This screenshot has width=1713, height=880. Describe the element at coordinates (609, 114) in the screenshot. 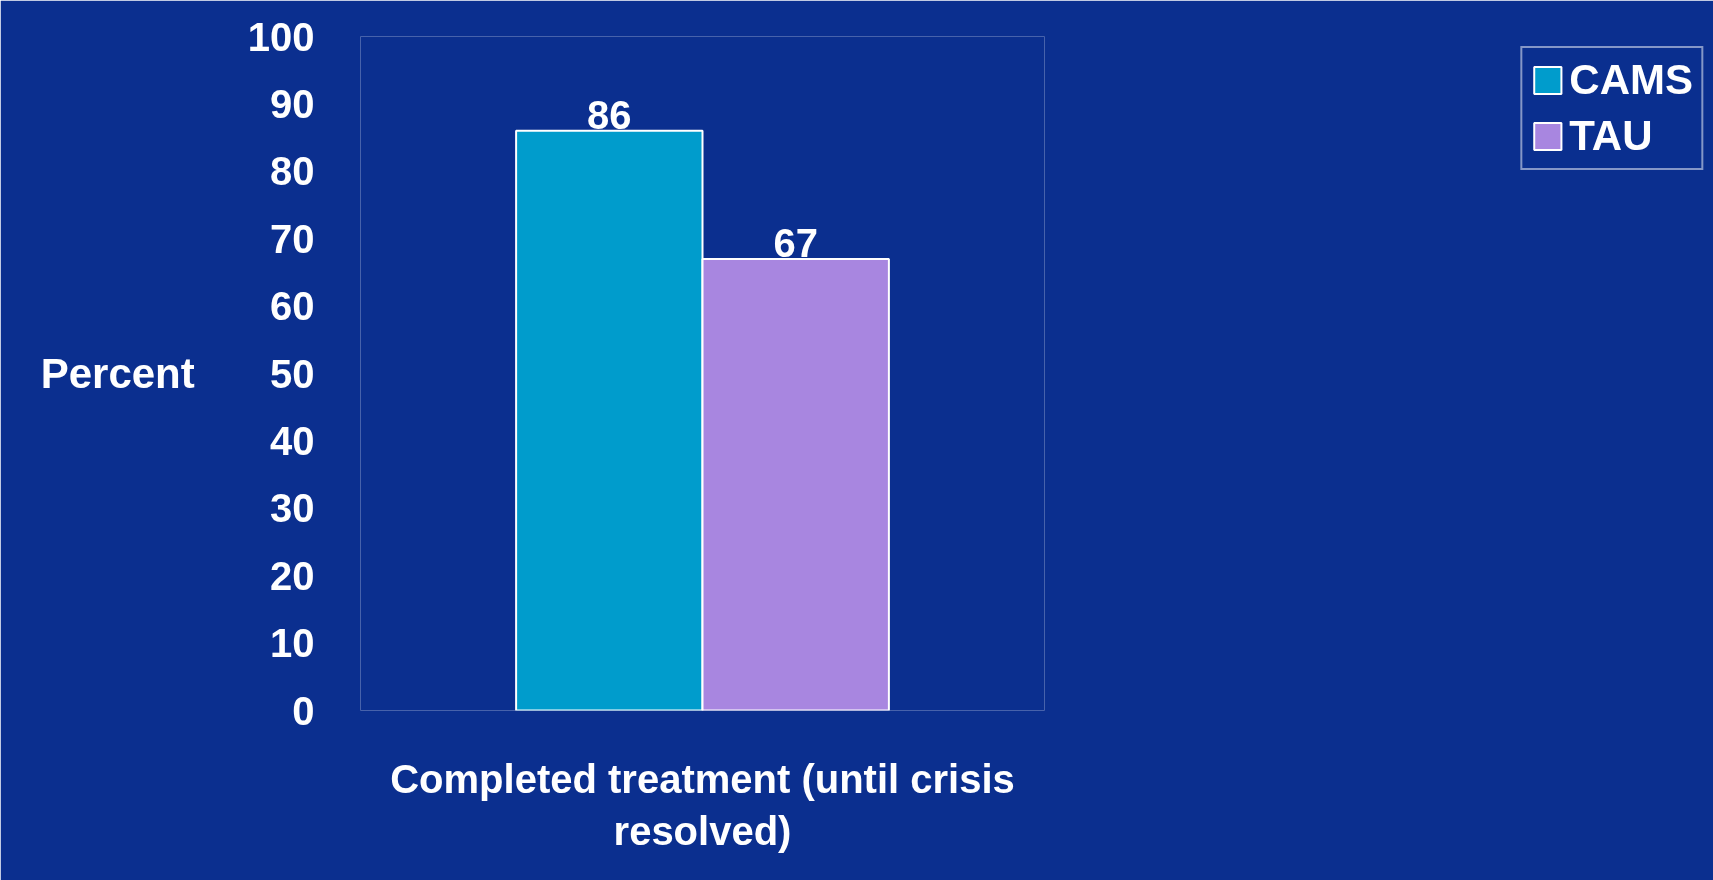

I see `data-label: 86` at that location.